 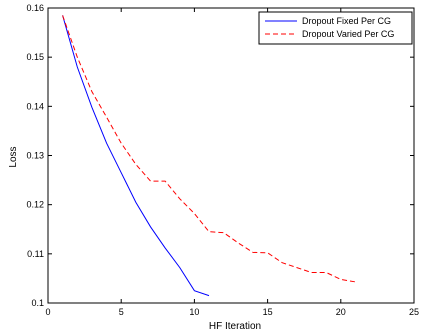 I want to click on y-tick-label: 0.15, so click(x=35, y=57).